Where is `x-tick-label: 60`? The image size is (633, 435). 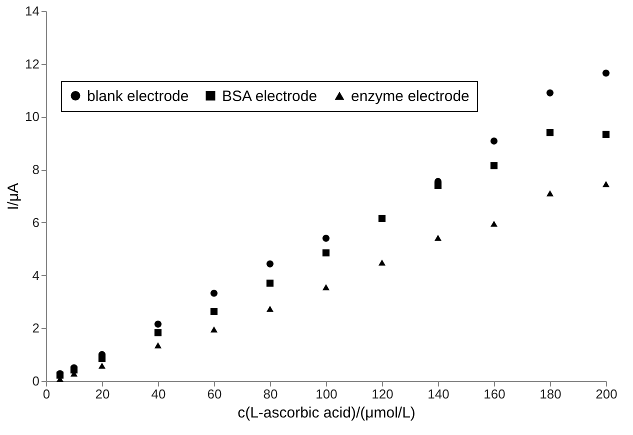
x-tick-label: 60 is located at coordinates (214, 394).